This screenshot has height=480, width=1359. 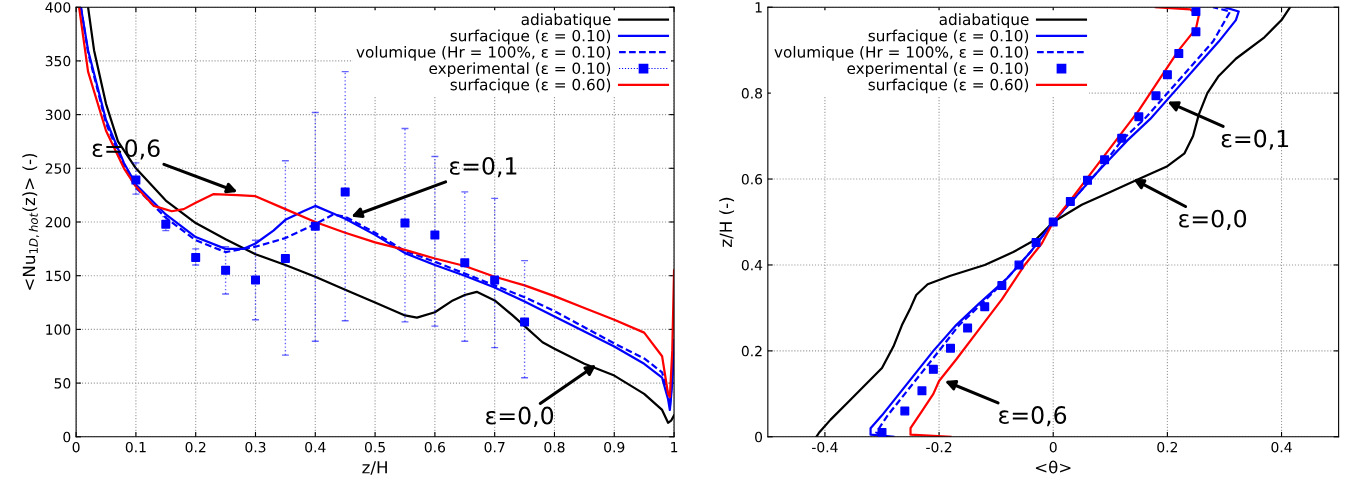 I want to click on y-axis-title: z/H (-), so click(x=727, y=222).